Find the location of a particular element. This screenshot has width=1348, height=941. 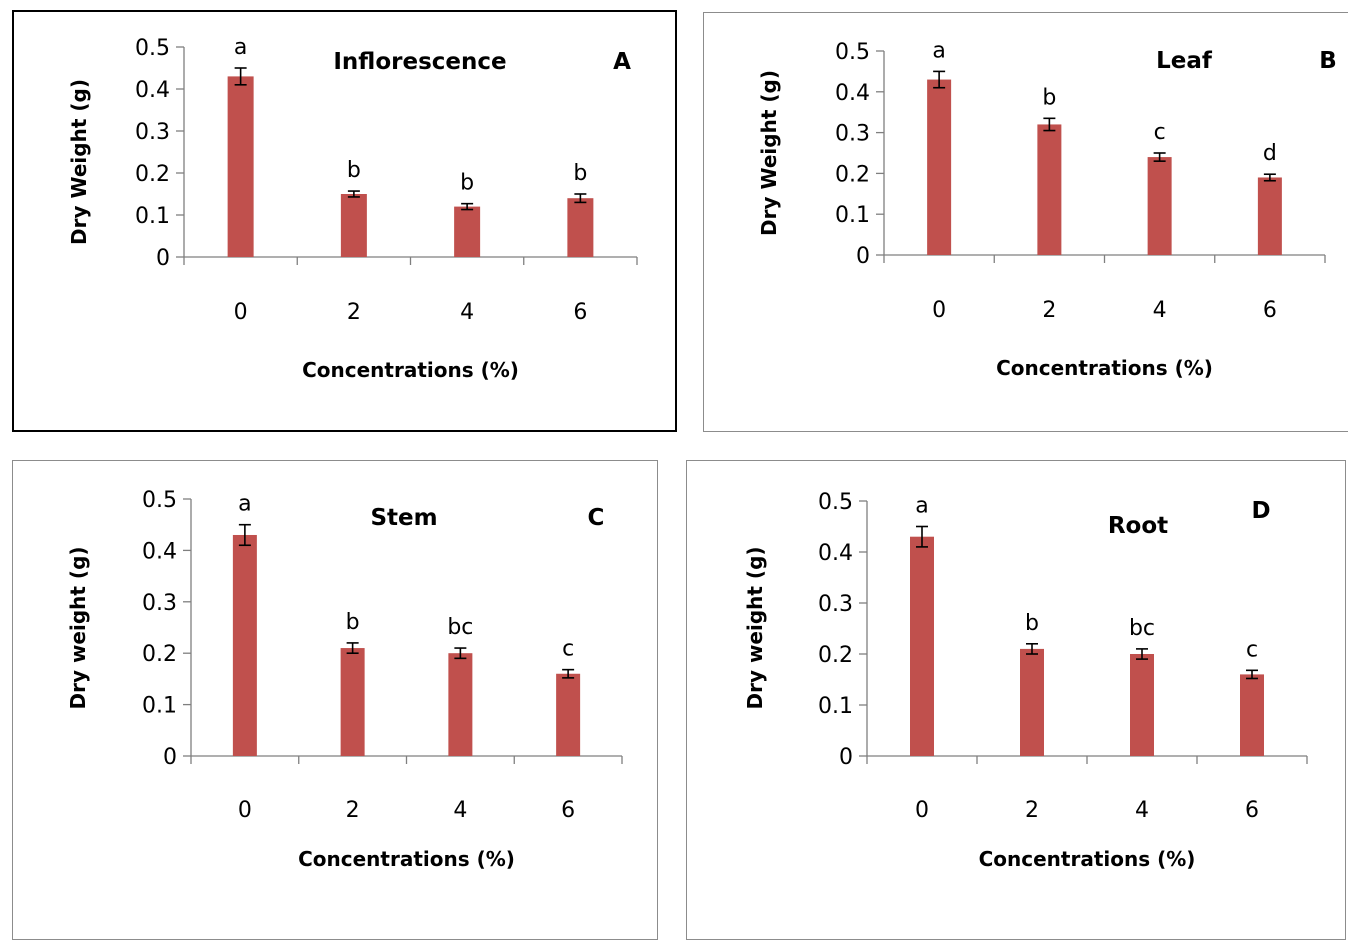

chart-title: Leaf is located at coordinates (1184, 61).